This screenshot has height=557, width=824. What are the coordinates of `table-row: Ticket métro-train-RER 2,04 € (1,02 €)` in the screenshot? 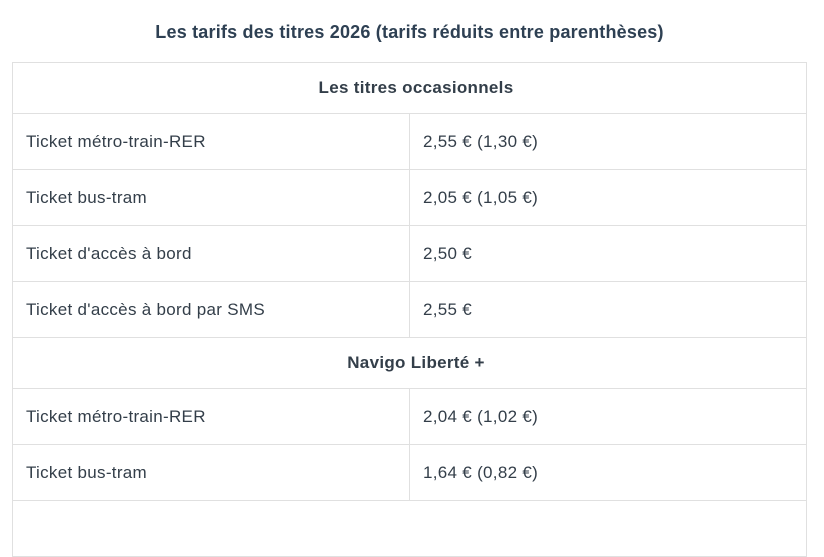 It's located at (409, 416).